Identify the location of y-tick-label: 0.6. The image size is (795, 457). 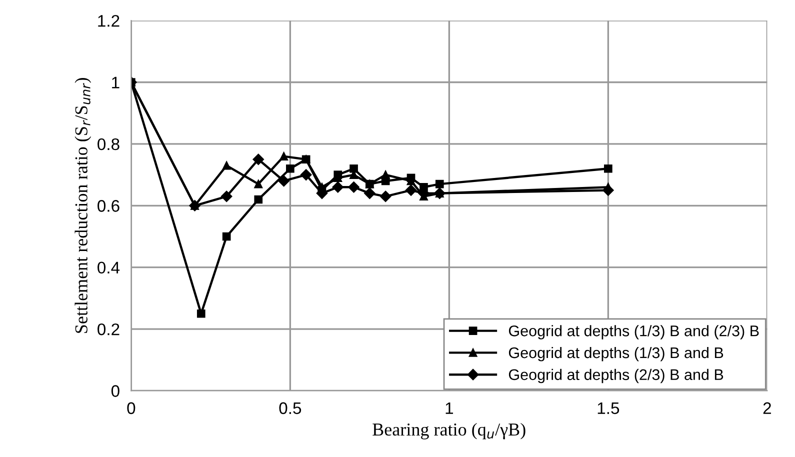
(109, 206).